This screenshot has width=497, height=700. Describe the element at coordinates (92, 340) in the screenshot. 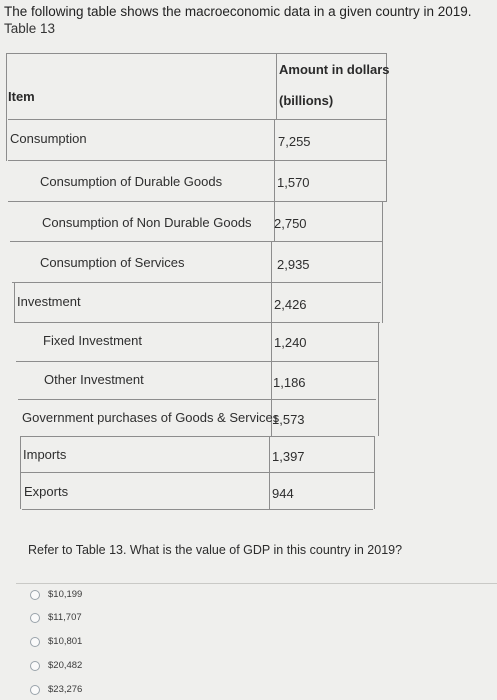

I see `row-item: Fixed Investment` at that location.